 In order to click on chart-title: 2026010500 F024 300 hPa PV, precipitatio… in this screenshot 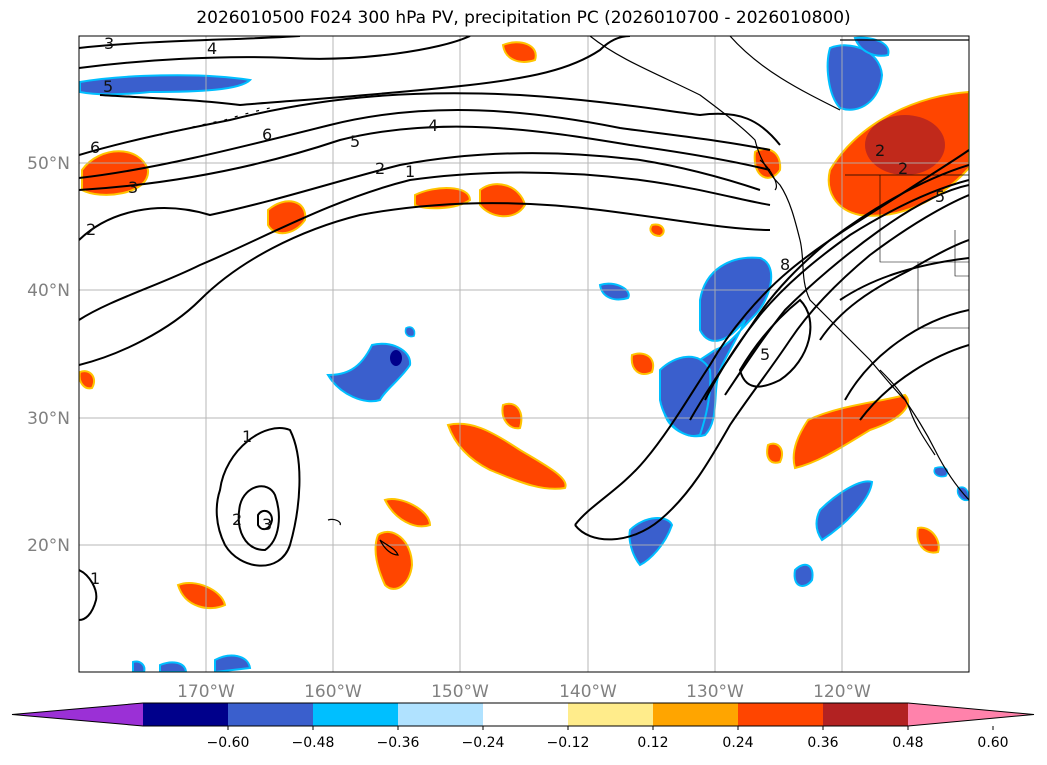, I will do `click(523, 18)`.